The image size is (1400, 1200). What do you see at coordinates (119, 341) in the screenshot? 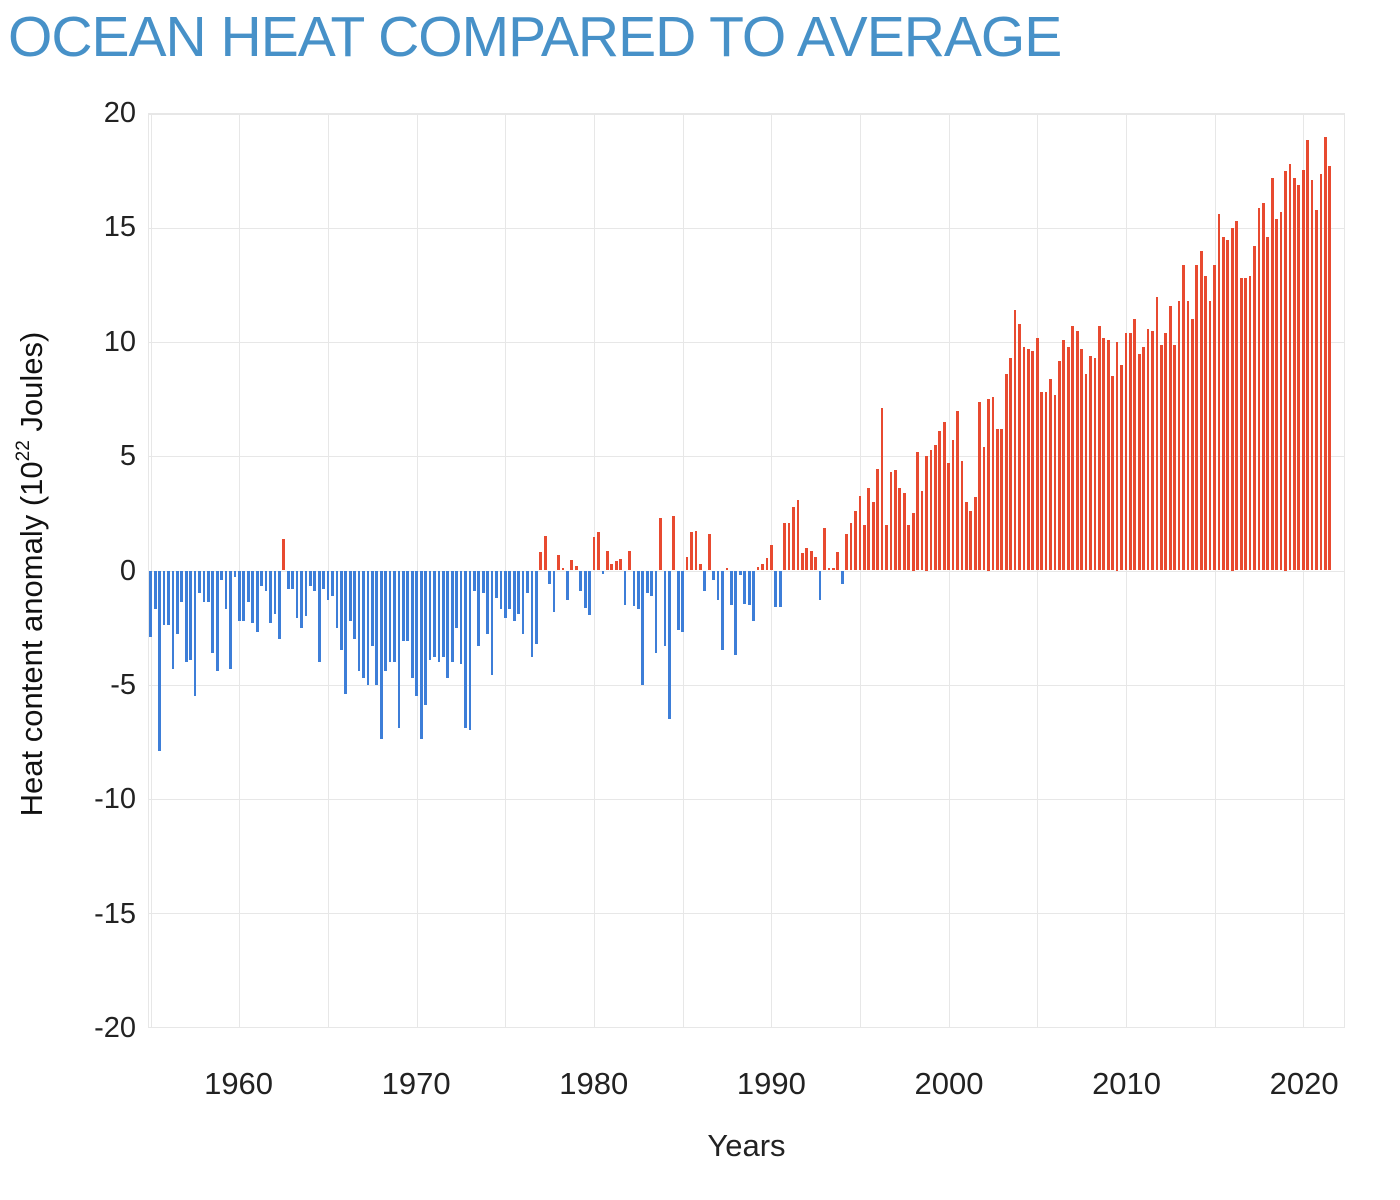
I see `y-tick-label: 10` at bounding box center [119, 341].